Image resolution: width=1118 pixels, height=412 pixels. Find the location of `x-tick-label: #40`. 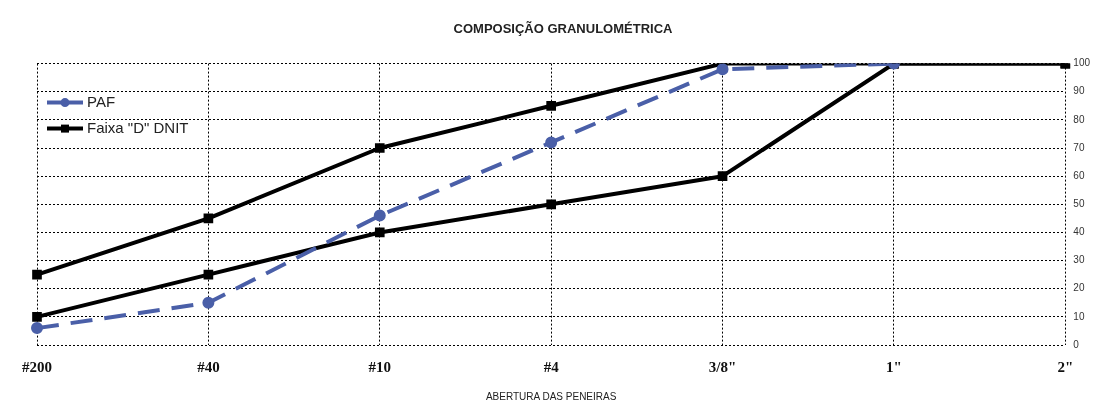

x-tick-label: #40 is located at coordinates (208, 366).